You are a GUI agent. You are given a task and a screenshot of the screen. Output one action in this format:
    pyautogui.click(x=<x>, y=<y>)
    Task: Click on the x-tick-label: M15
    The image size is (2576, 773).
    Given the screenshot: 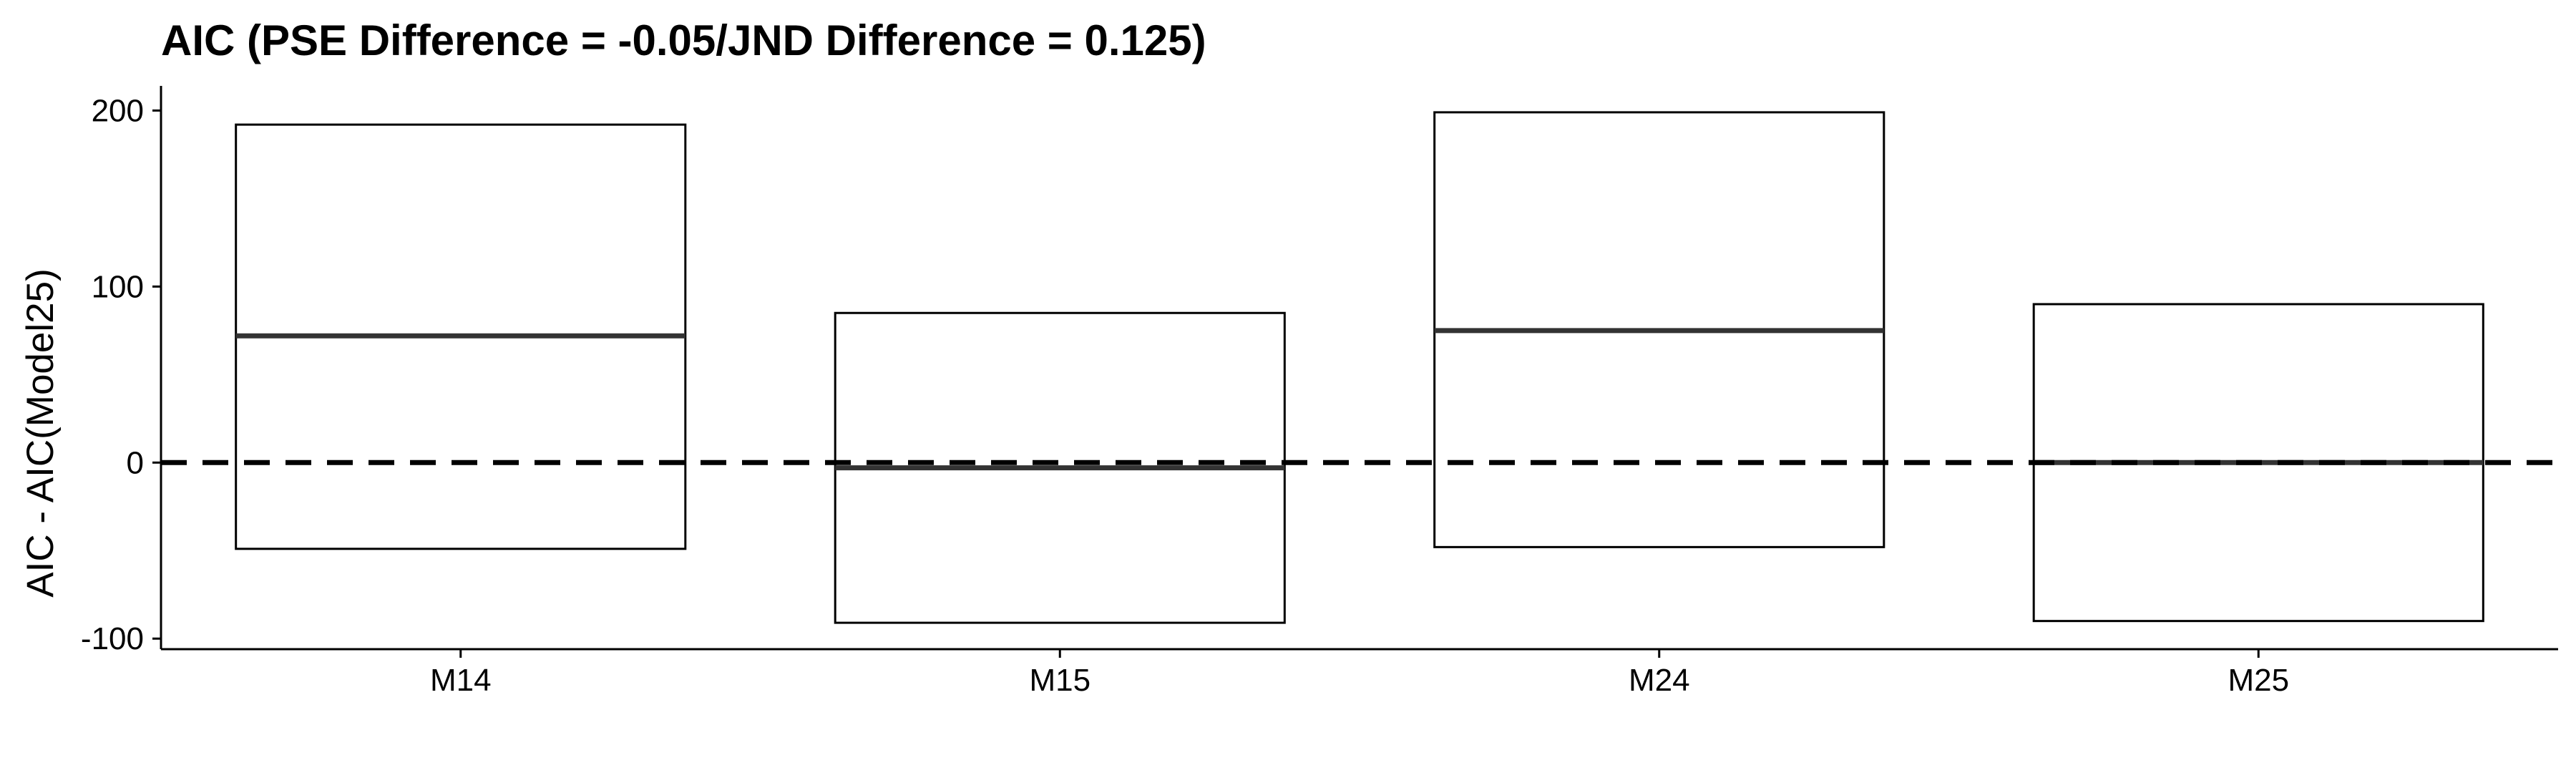 What is the action you would take?
    pyautogui.click(x=1060, y=681)
    